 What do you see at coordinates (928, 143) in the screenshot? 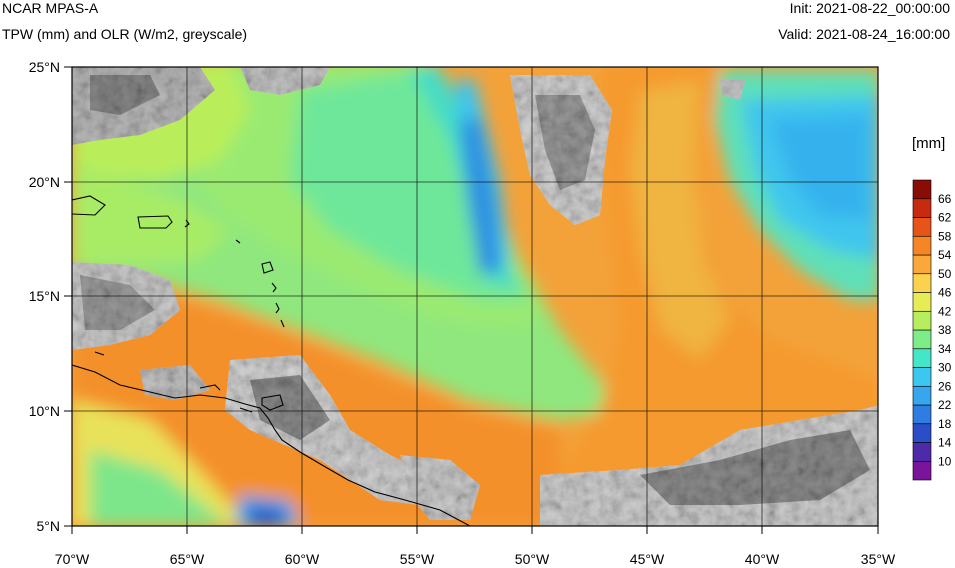
I see `colorbar-unit-label: [mm]` at bounding box center [928, 143].